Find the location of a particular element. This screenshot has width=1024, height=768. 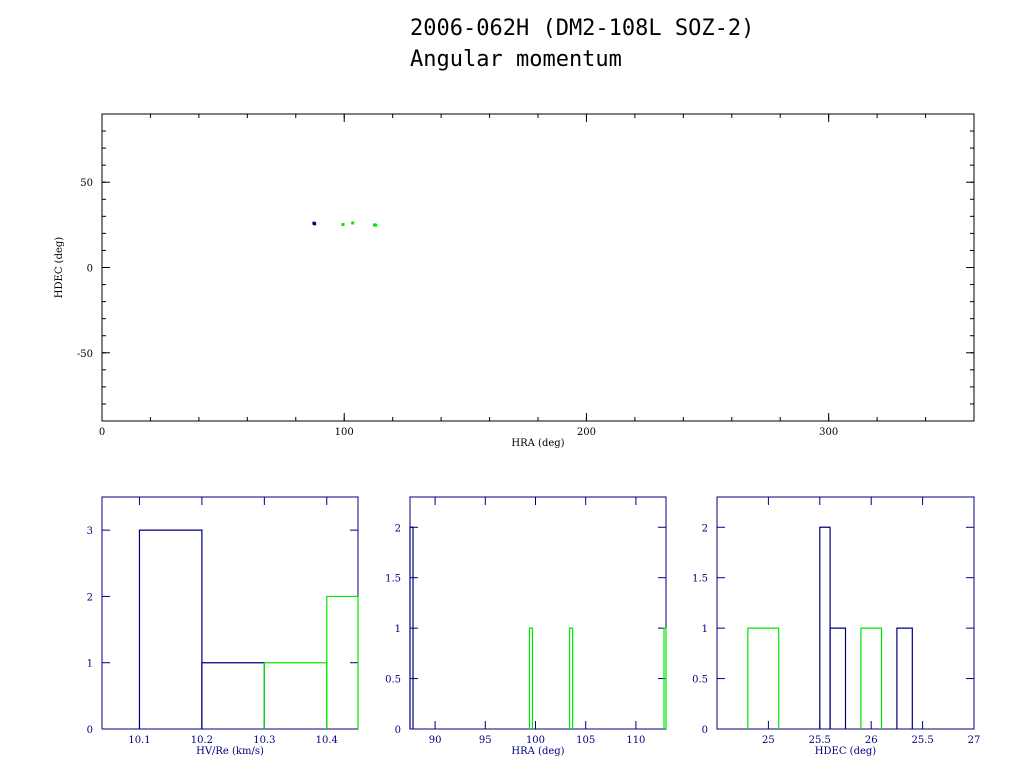

x-tick-label: 26 is located at coordinates (871, 740).